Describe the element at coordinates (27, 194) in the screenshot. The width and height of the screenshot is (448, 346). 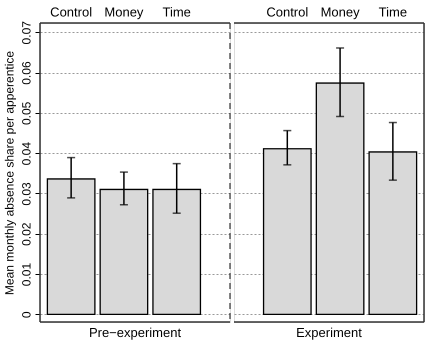
I see `y-tick-label: 0.03` at that location.